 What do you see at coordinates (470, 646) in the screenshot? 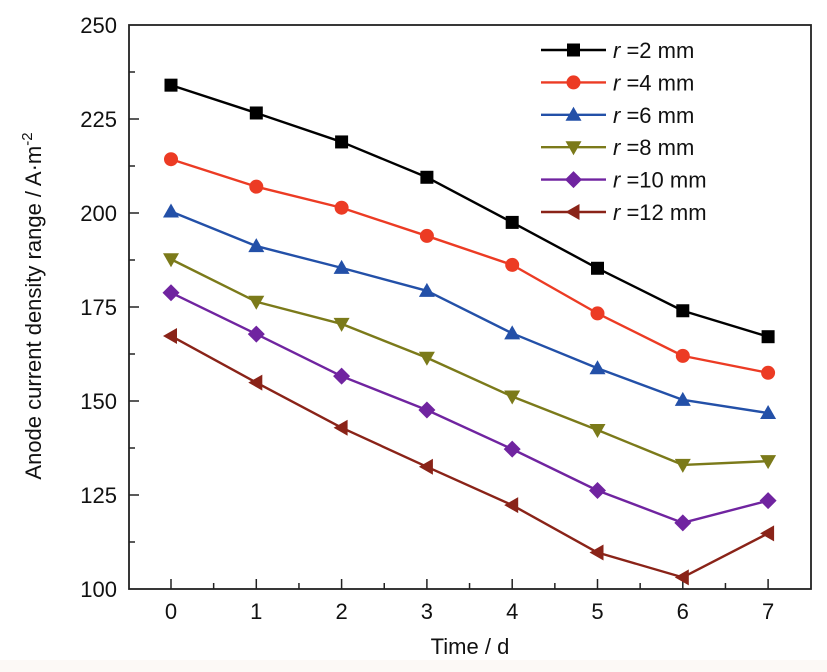
I see `x-axis-title: Time / d` at bounding box center [470, 646].